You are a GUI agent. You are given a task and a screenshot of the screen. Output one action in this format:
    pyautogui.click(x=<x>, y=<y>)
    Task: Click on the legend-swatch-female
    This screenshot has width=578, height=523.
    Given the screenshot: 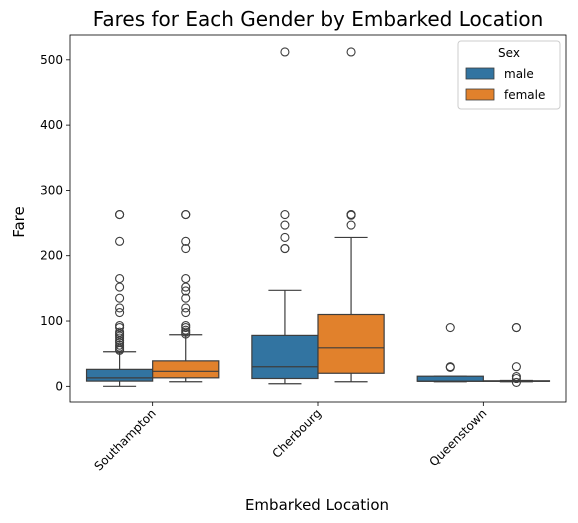 What is the action you would take?
    pyautogui.click(x=480, y=94)
    